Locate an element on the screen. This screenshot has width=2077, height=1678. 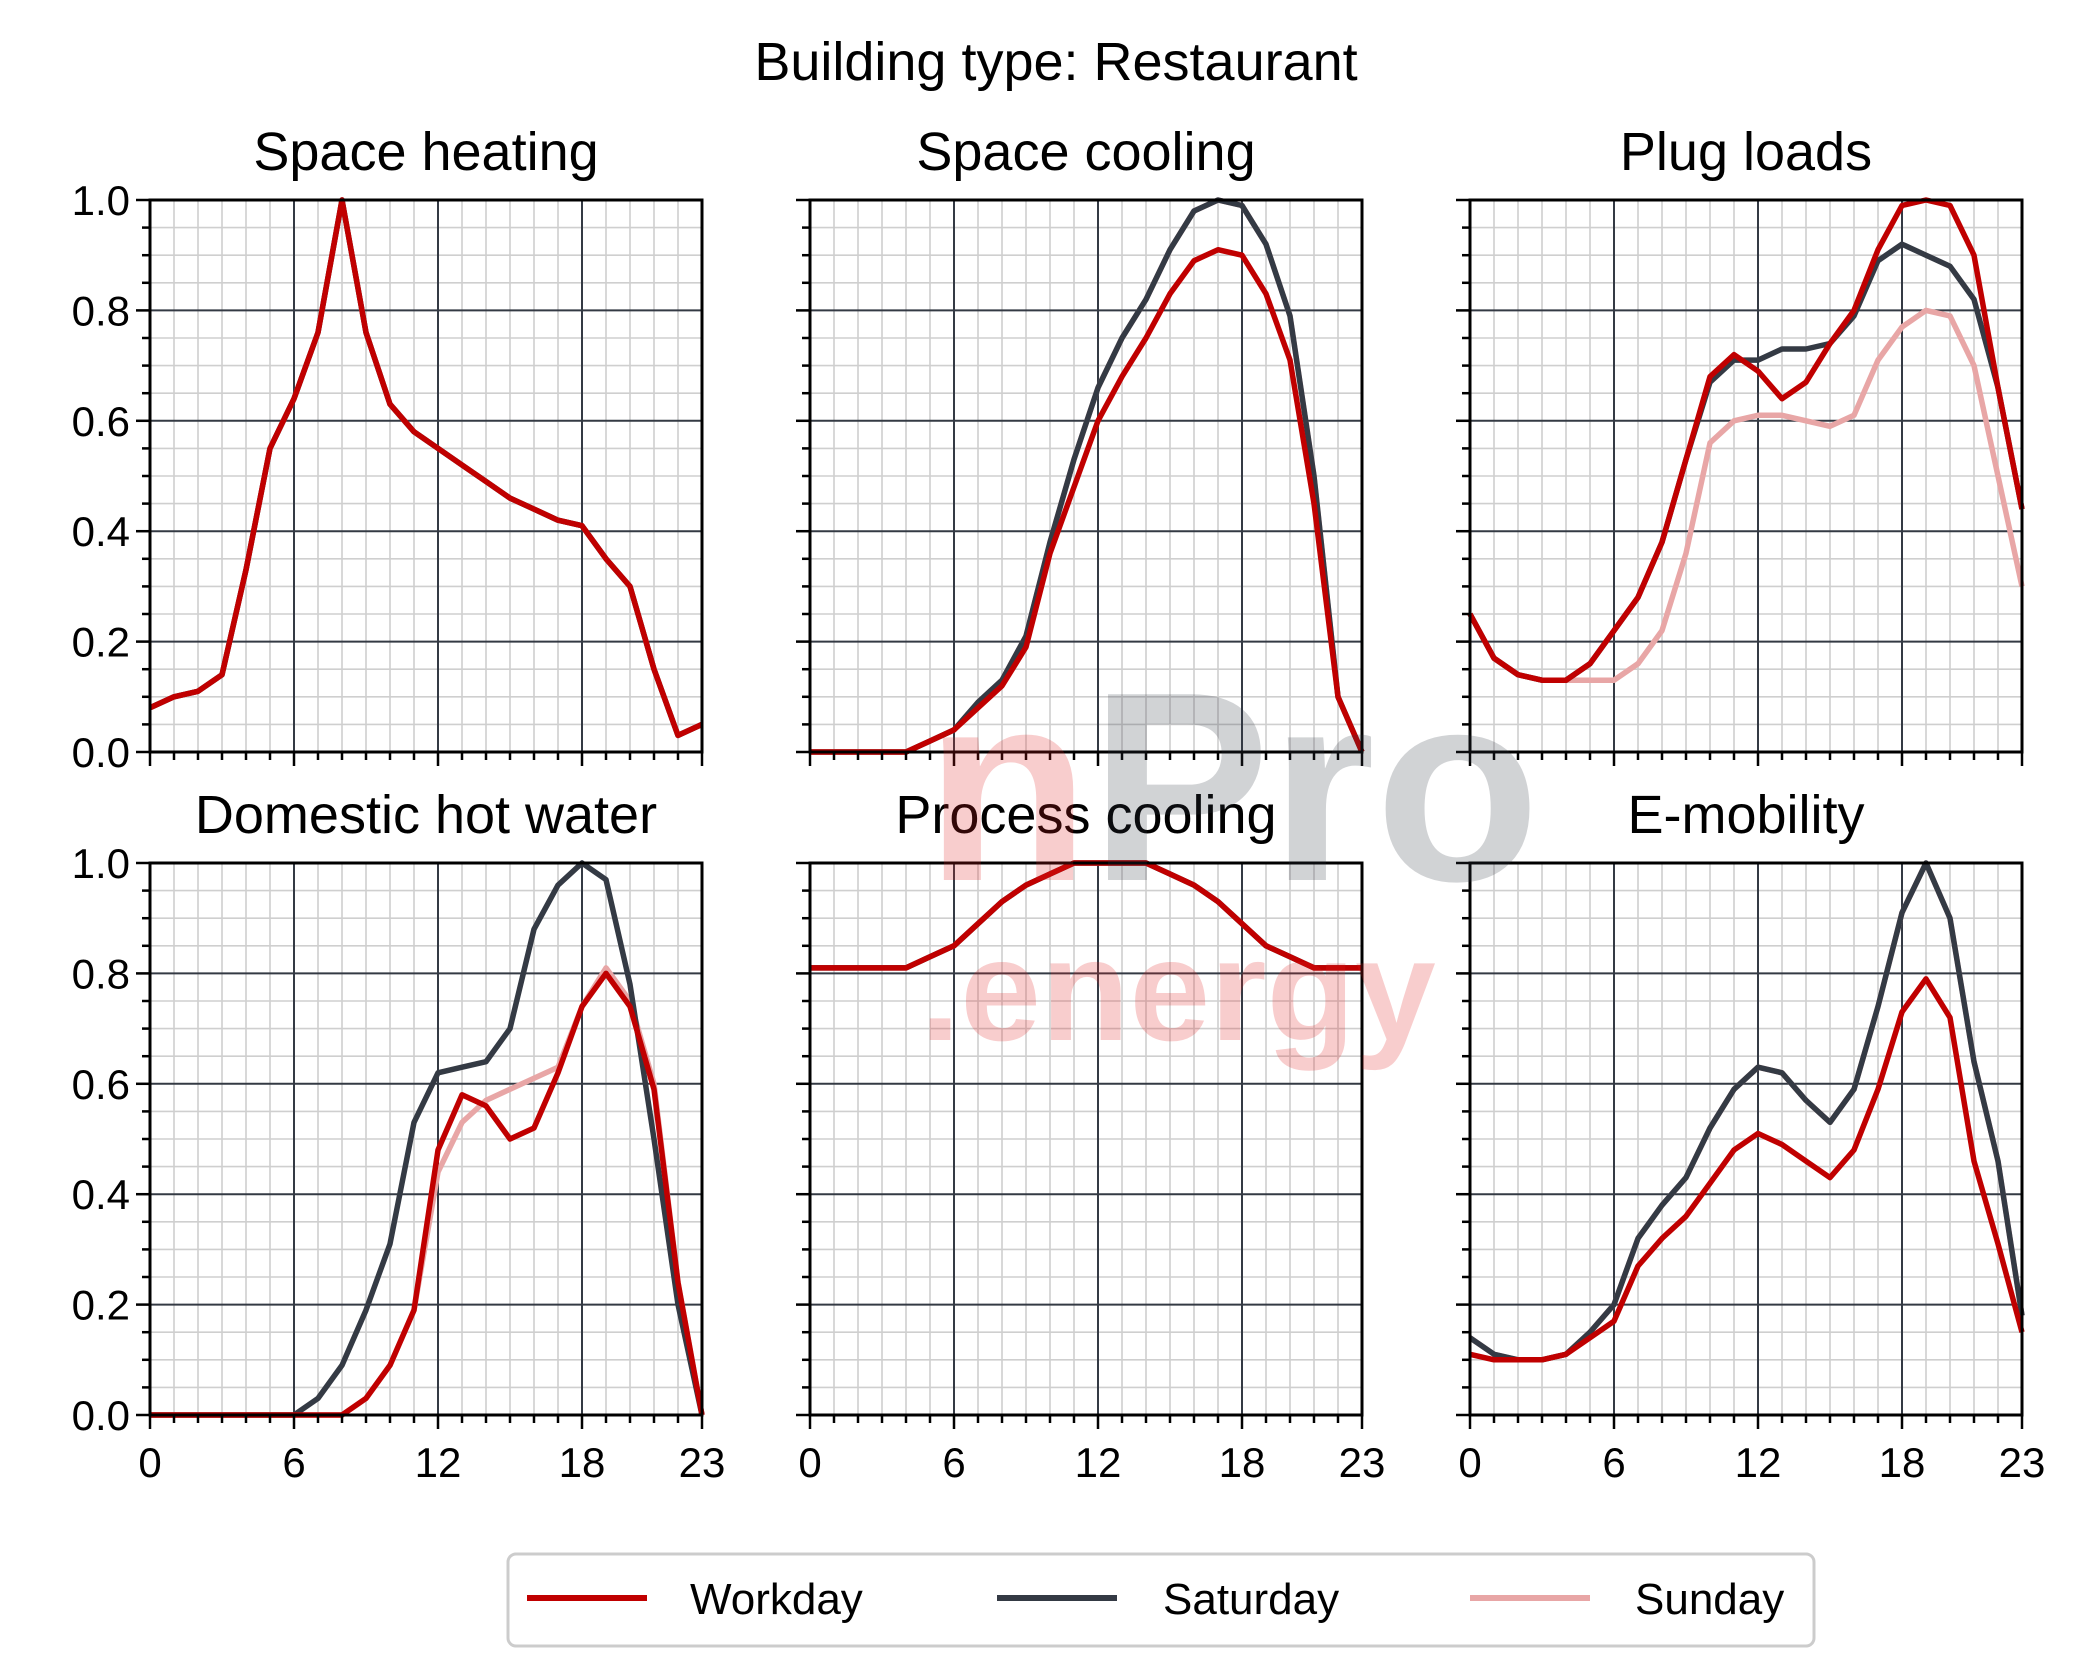
panel-space-cooling: Space cooling is located at coordinates (1080, 444).